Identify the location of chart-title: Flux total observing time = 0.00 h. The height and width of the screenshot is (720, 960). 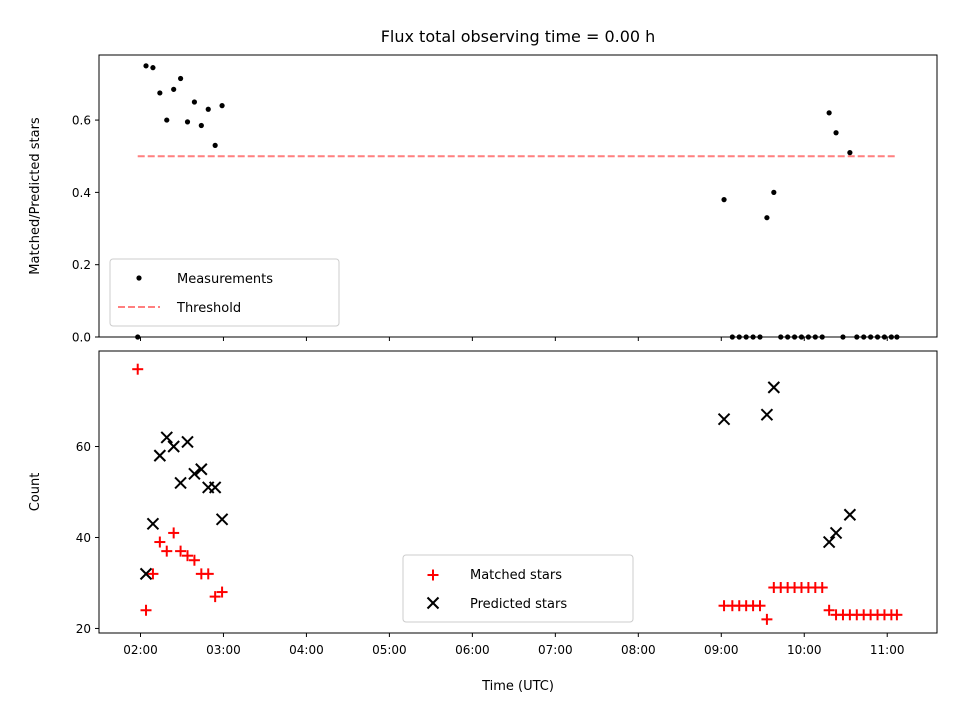
(518, 36).